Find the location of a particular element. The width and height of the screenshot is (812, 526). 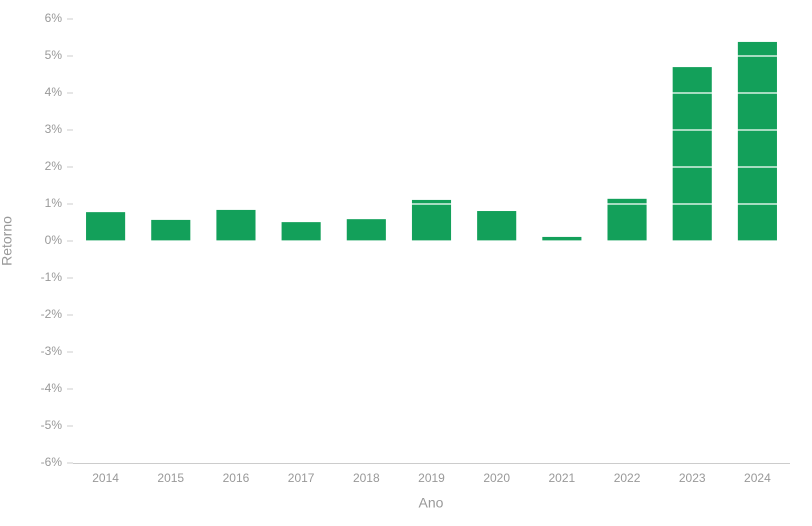

x-axis-title: Ano is located at coordinates (431, 503).